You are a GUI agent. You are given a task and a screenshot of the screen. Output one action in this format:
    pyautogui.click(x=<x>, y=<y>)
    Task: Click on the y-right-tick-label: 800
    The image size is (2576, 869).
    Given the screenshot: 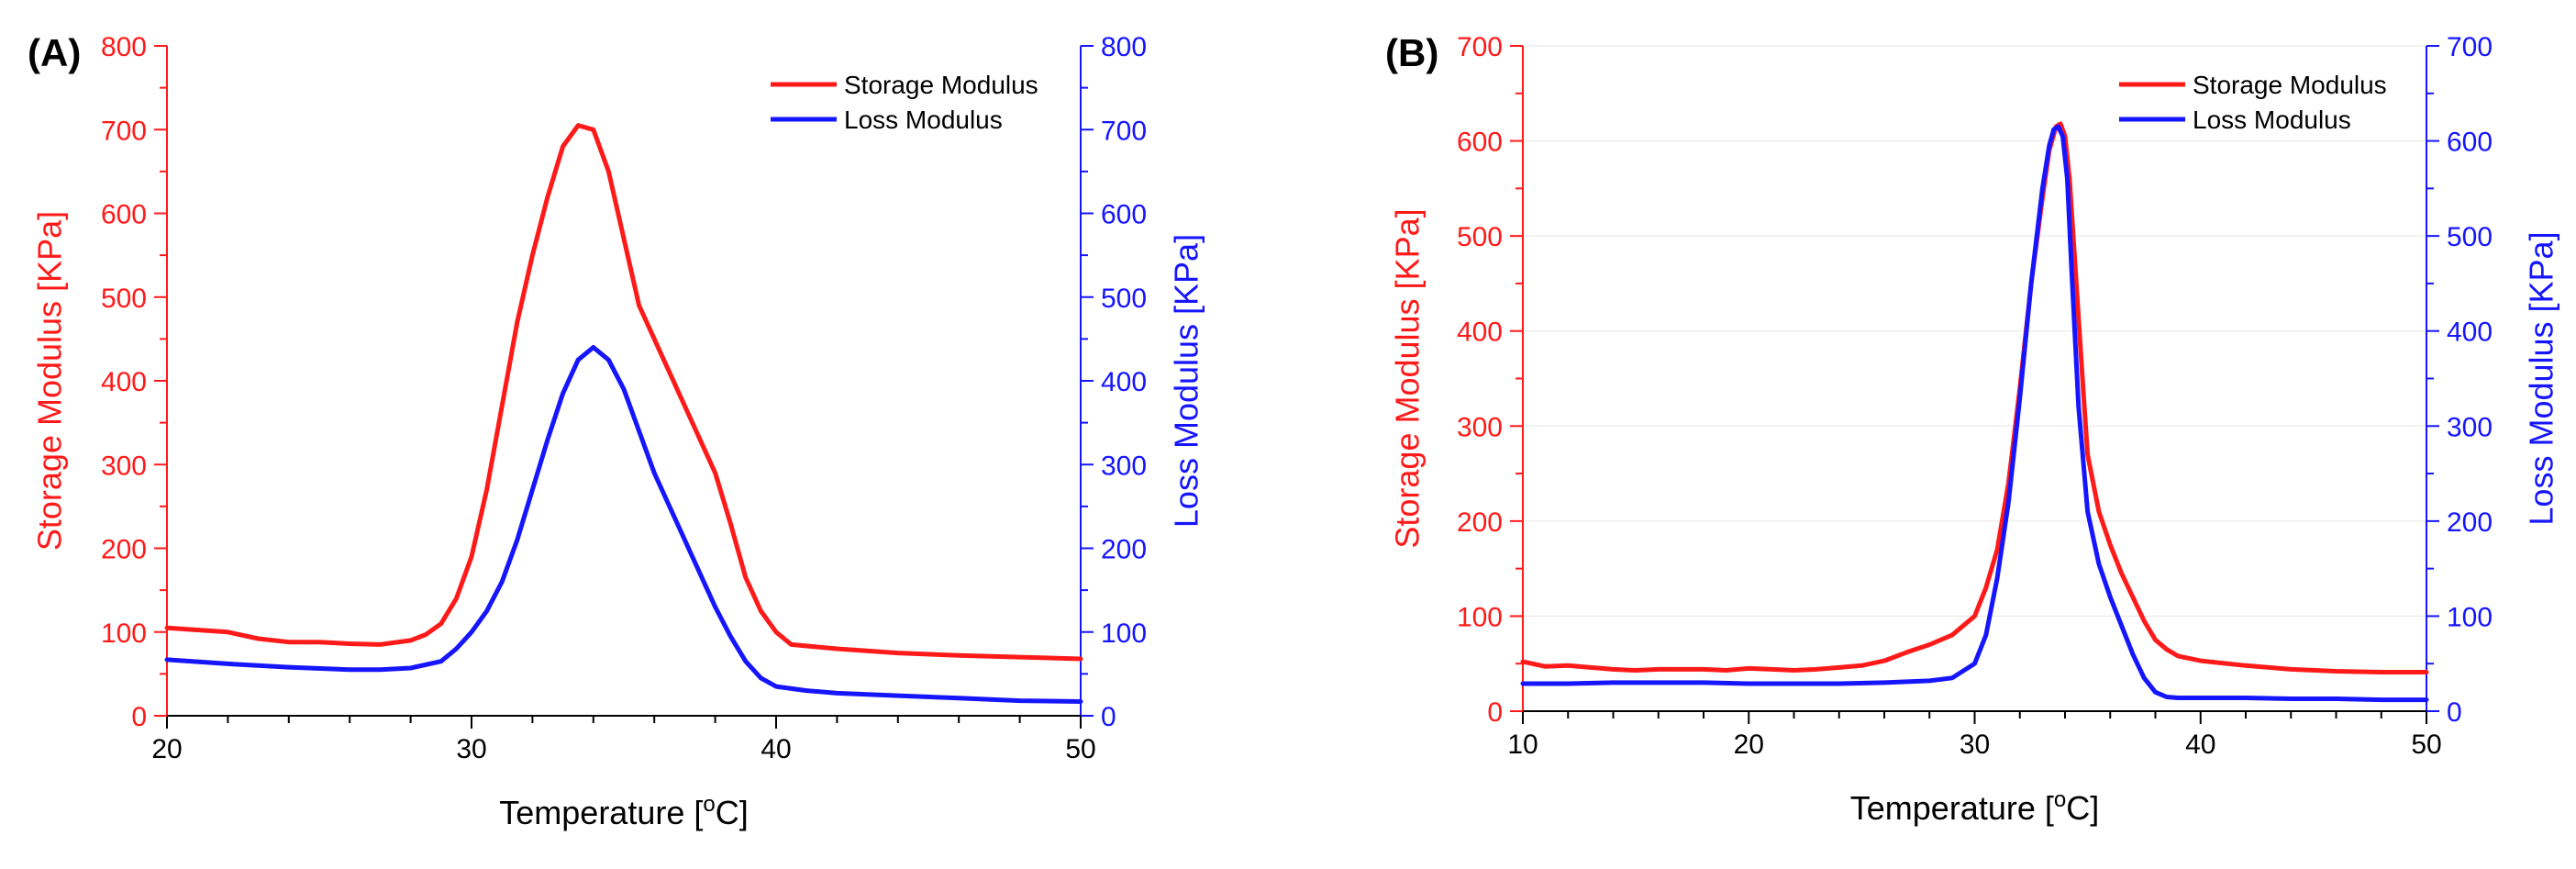 What is the action you would take?
    pyautogui.click(x=1124, y=47)
    